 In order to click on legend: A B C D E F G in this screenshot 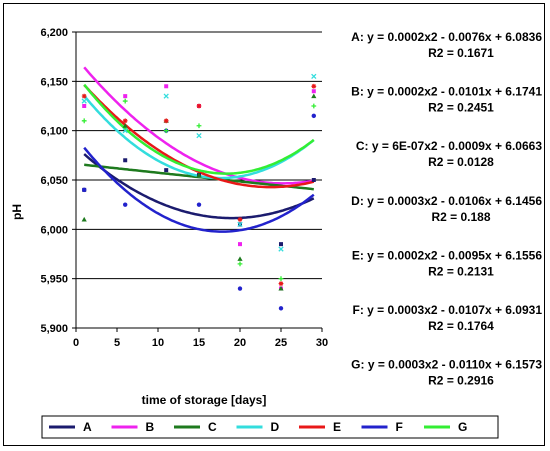, I will do `click(270, 427)`.